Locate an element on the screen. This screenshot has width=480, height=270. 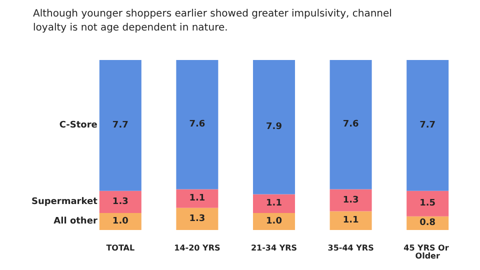
x-tick-label: 14-20 YRS is located at coordinates (197, 248).